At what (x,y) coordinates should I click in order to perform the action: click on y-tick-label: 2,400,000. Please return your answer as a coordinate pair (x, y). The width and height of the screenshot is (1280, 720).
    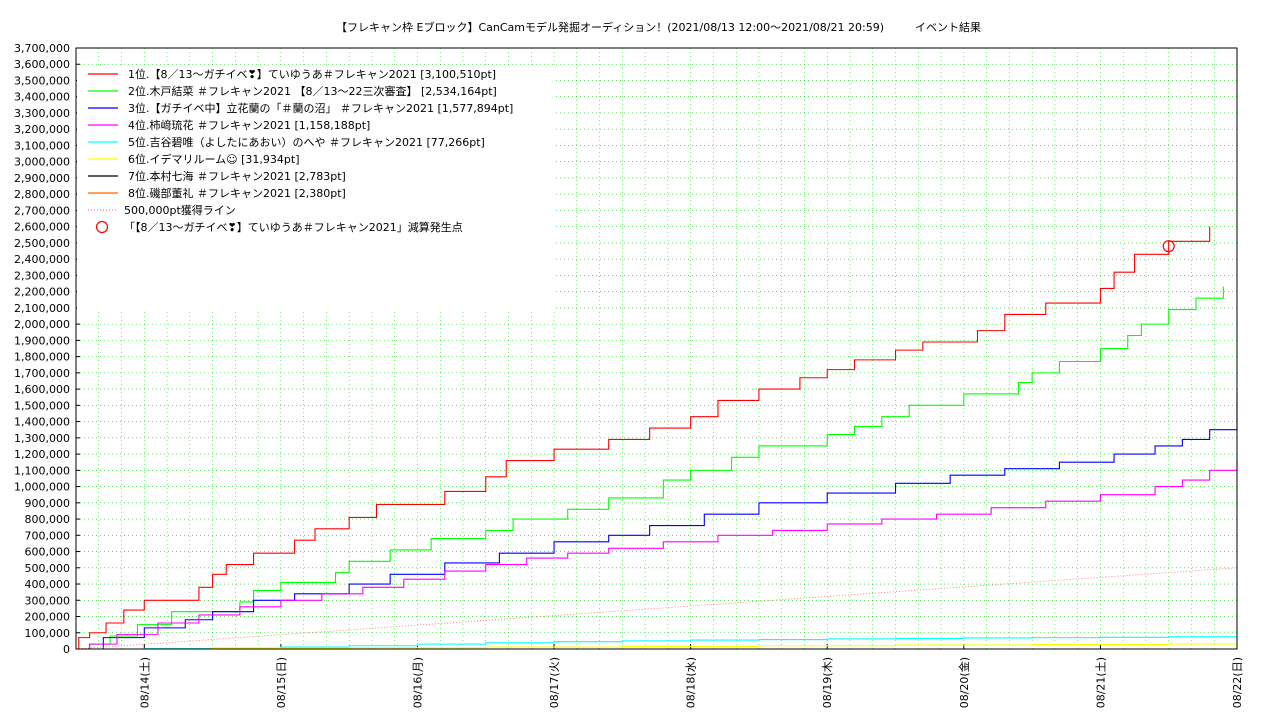
    Looking at the image, I should click on (42, 259).